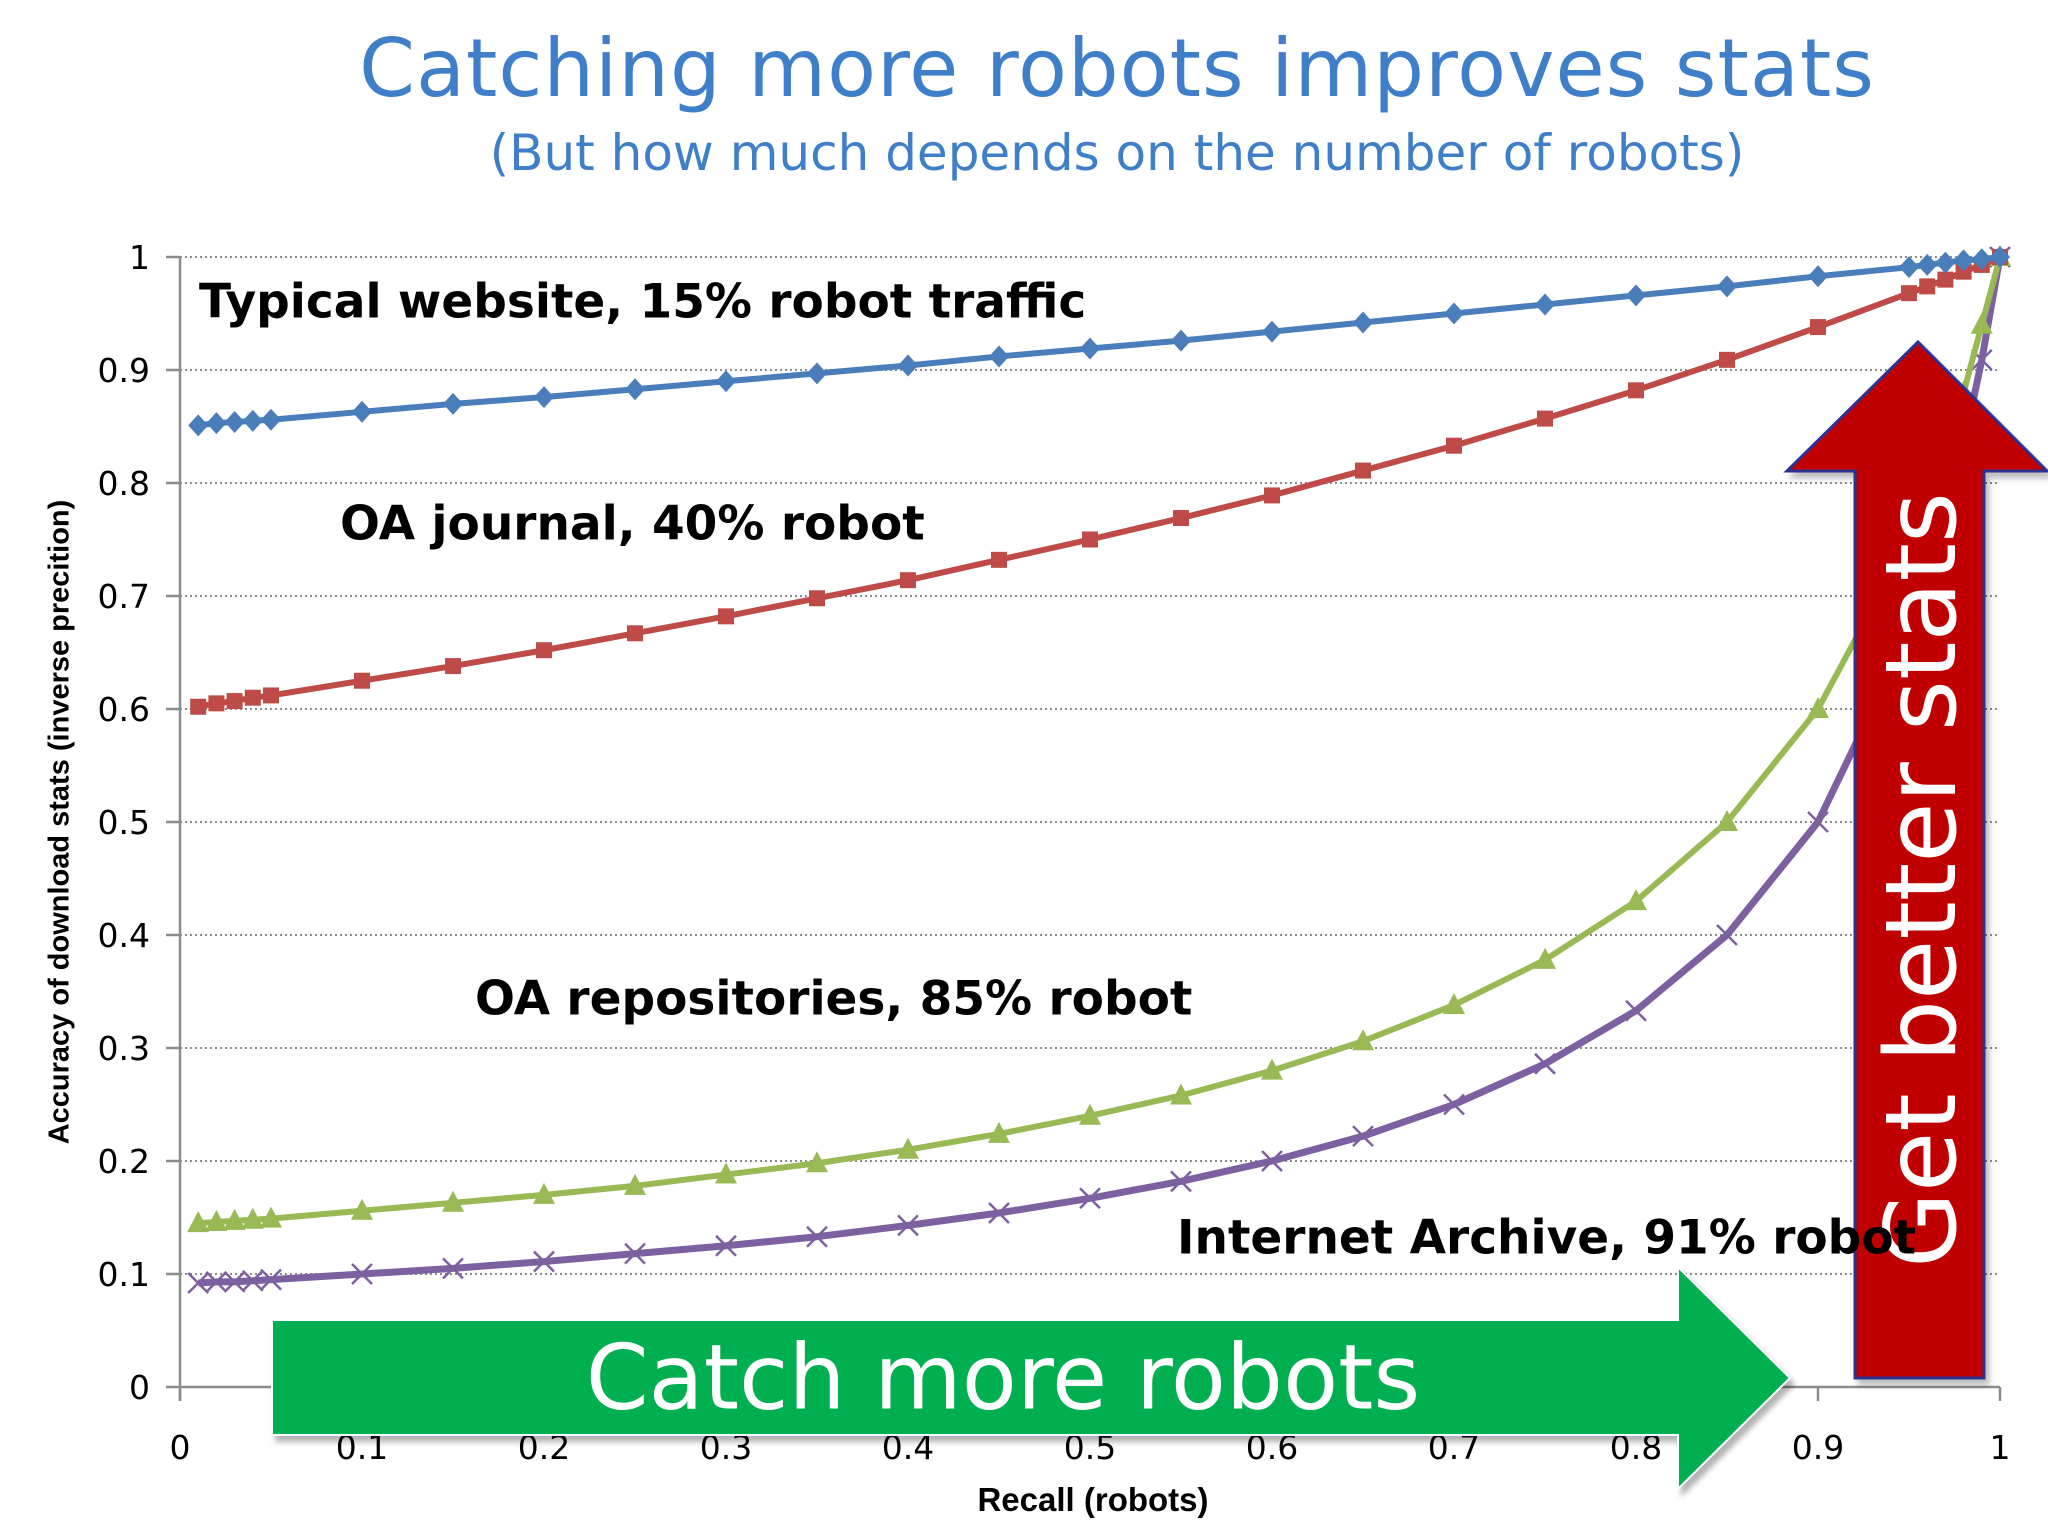 The height and width of the screenshot is (1536, 2048). Describe the element at coordinates (2000, 1447) in the screenshot. I see `x-tick-label: 1` at that location.